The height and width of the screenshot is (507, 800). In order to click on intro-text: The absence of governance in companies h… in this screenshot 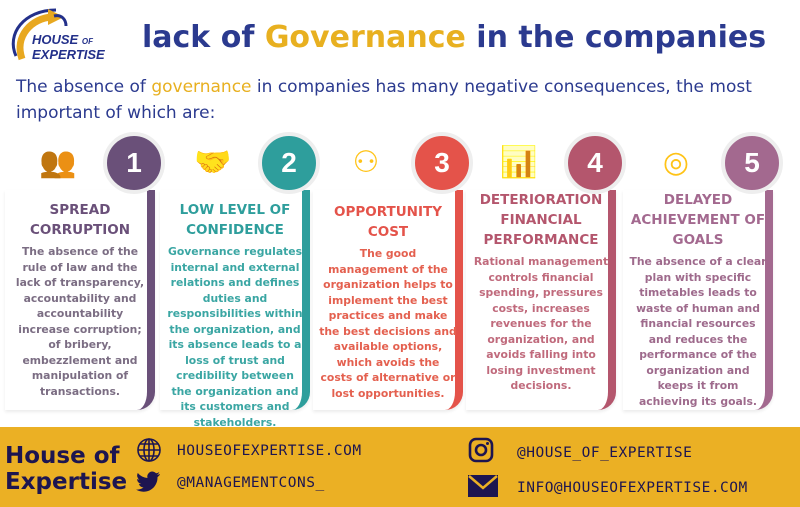, I will do `click(384, 100)`.